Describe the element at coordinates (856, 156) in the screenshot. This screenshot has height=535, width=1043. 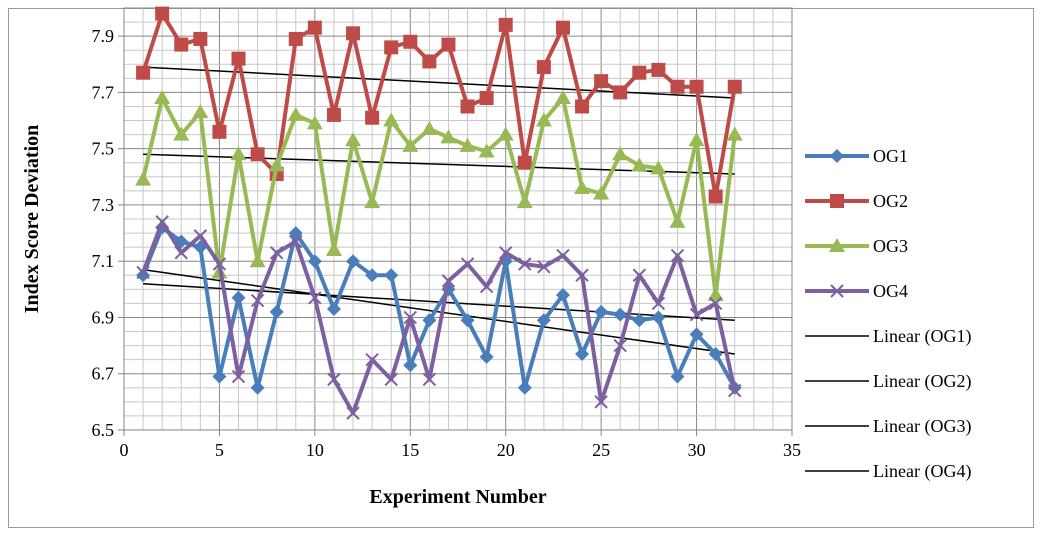
I see `legend-item-og1: OG1` at that location.